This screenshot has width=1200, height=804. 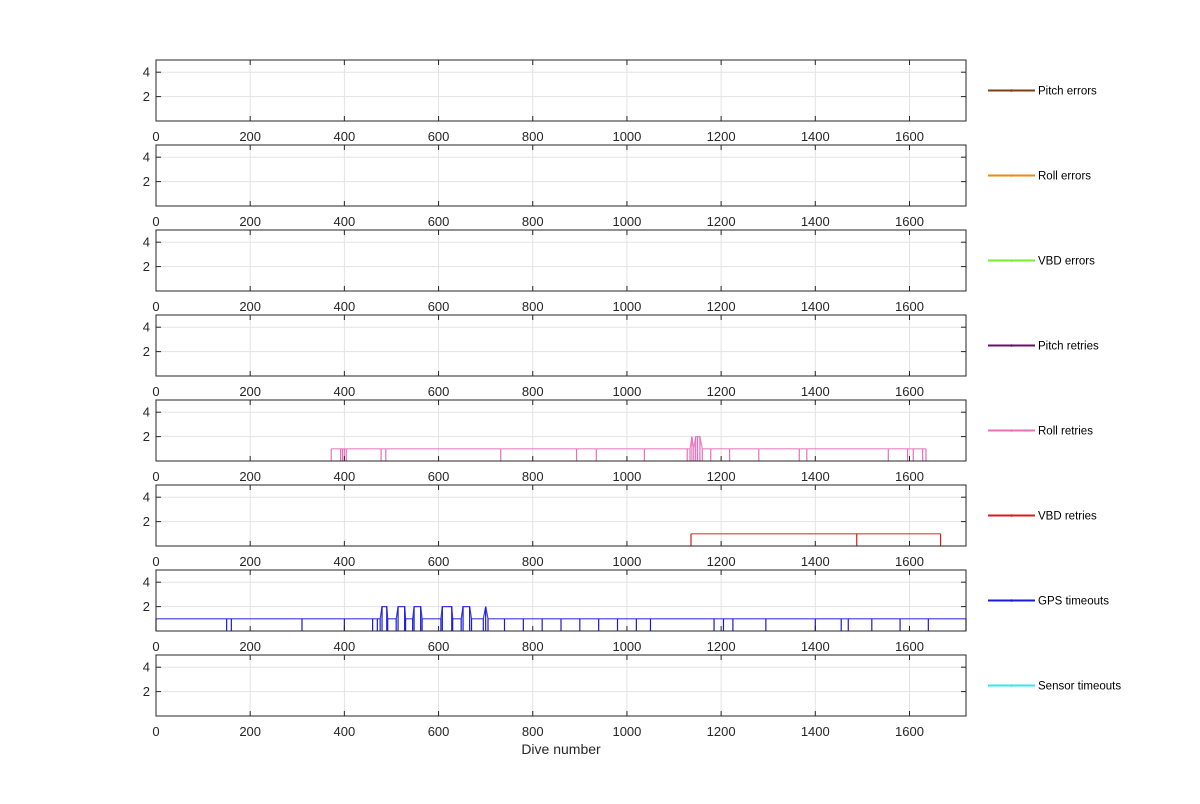 I want to click on legend-entry-vbd-errors: VBD errors, so click(x=1041, y=262).